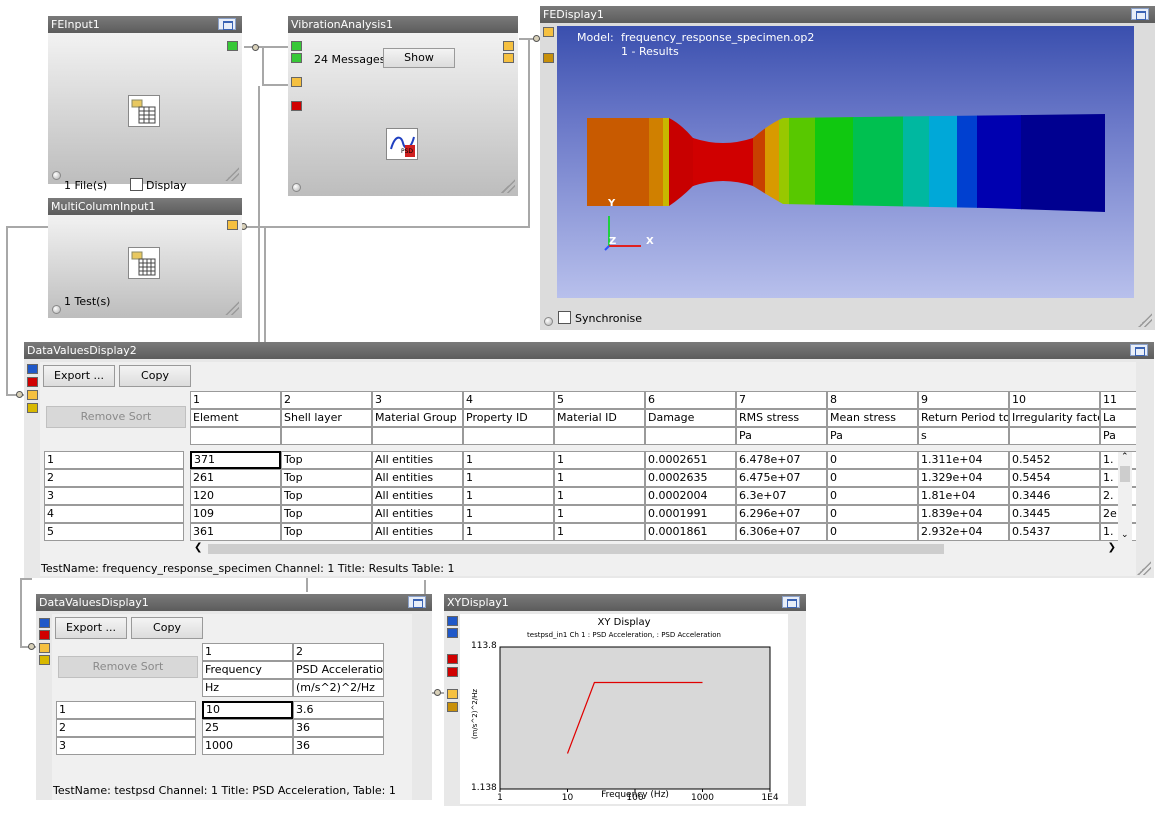 The height and width of the screenshot is (840, 1161). Describe the element at coordinates (247, 728) in the screenshot. I see `table-cell: 25` at that location.